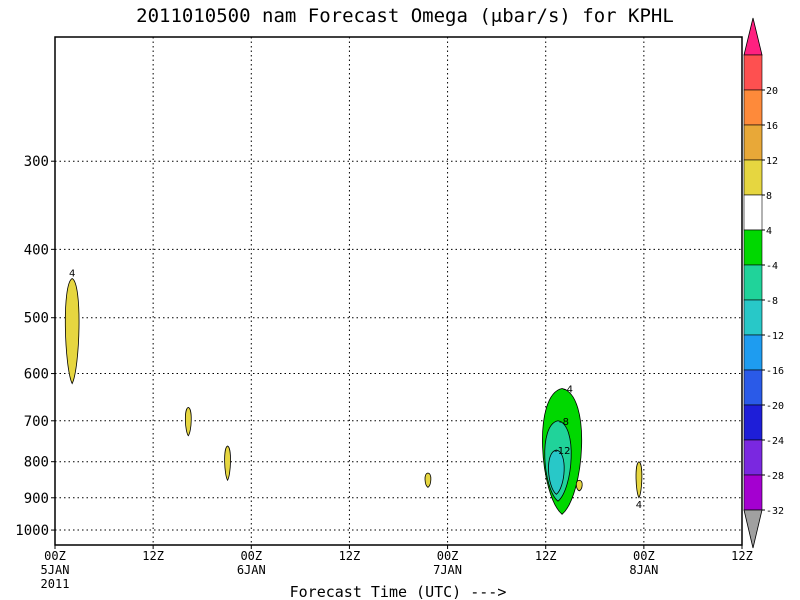 The width and height of the screenshot is (800, 600). What do you see at coordinates (775, 476) in the screenshot?
I see `colorbar-label: -28` at bounding box center [775, 476].